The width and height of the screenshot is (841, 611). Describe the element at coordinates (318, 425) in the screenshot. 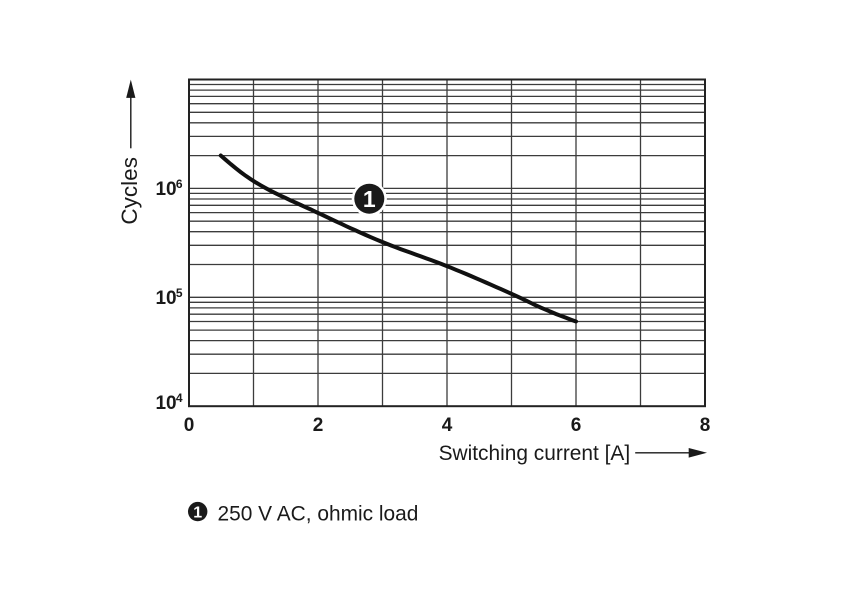

I see `svg-text: 2` at that location.